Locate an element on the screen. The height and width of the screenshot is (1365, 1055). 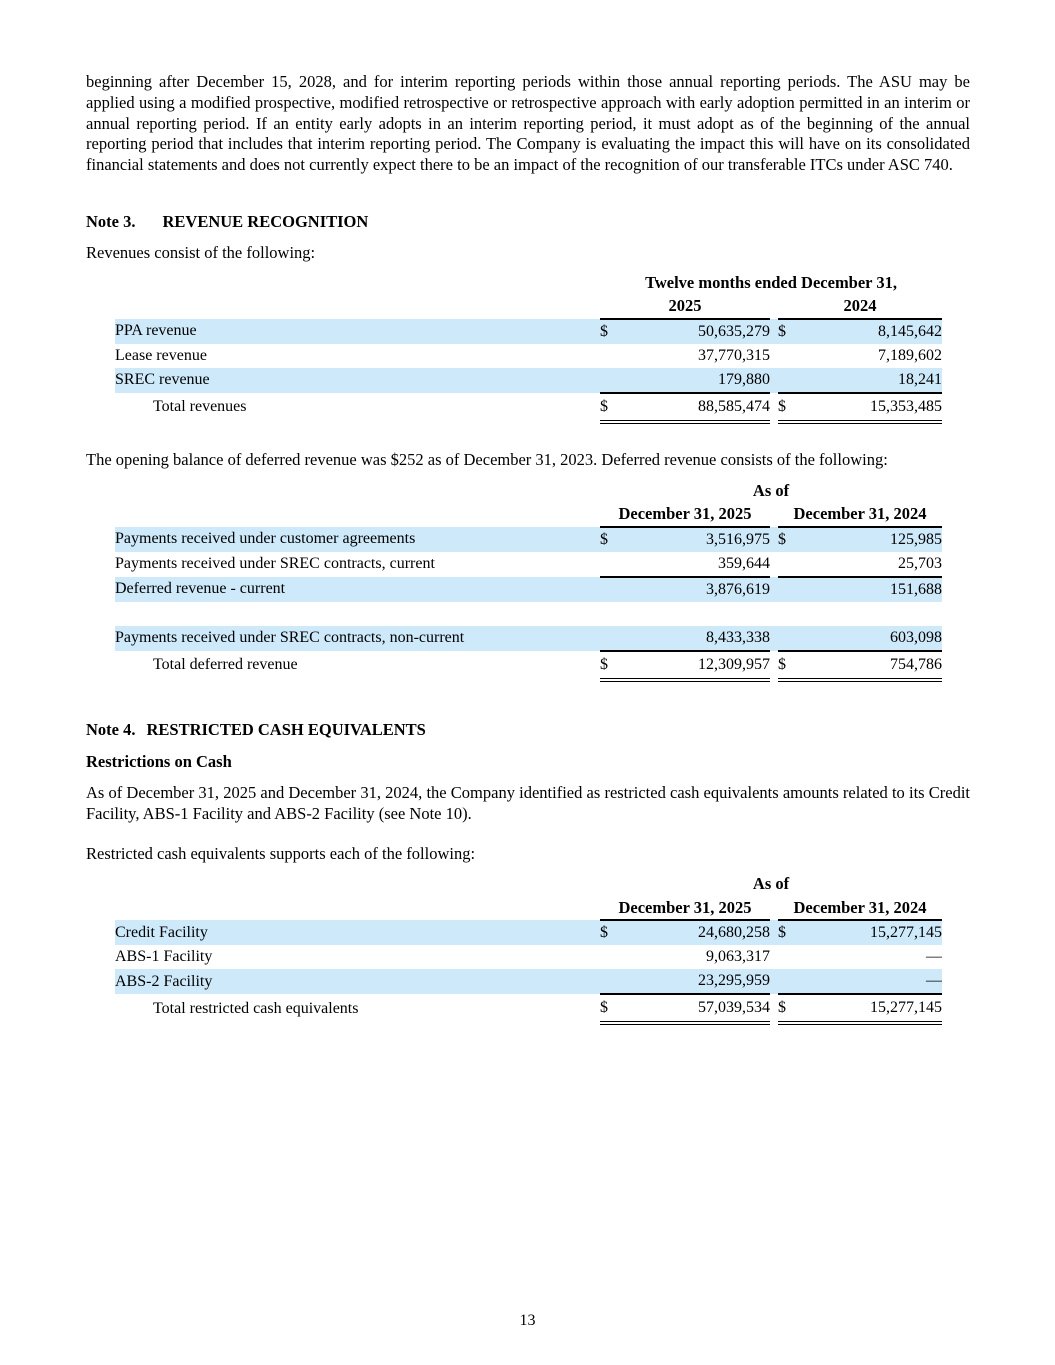
period-header: Twelve months ended December 31, is located at coordinates (771, 282).